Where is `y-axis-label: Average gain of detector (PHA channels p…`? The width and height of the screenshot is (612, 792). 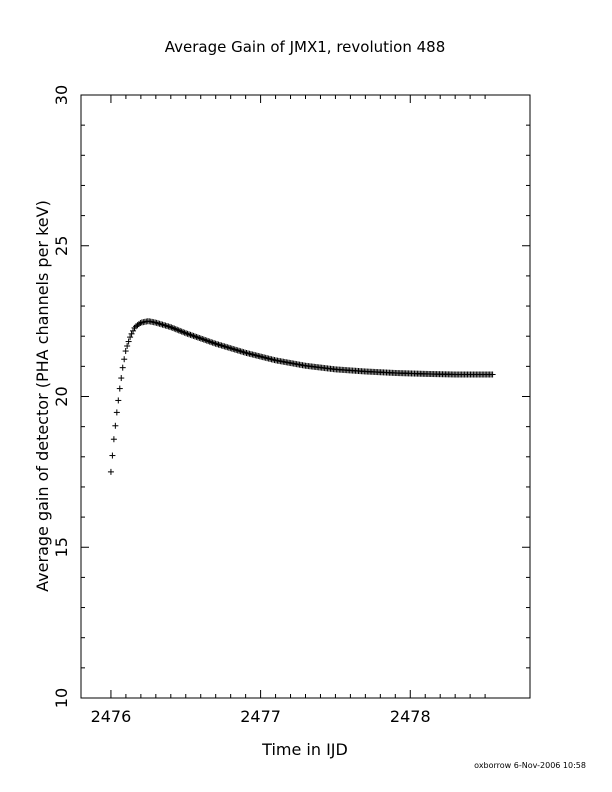
y-axis-label: Average gain of detector (PHA channels p… is located at coordinates (42, 396).